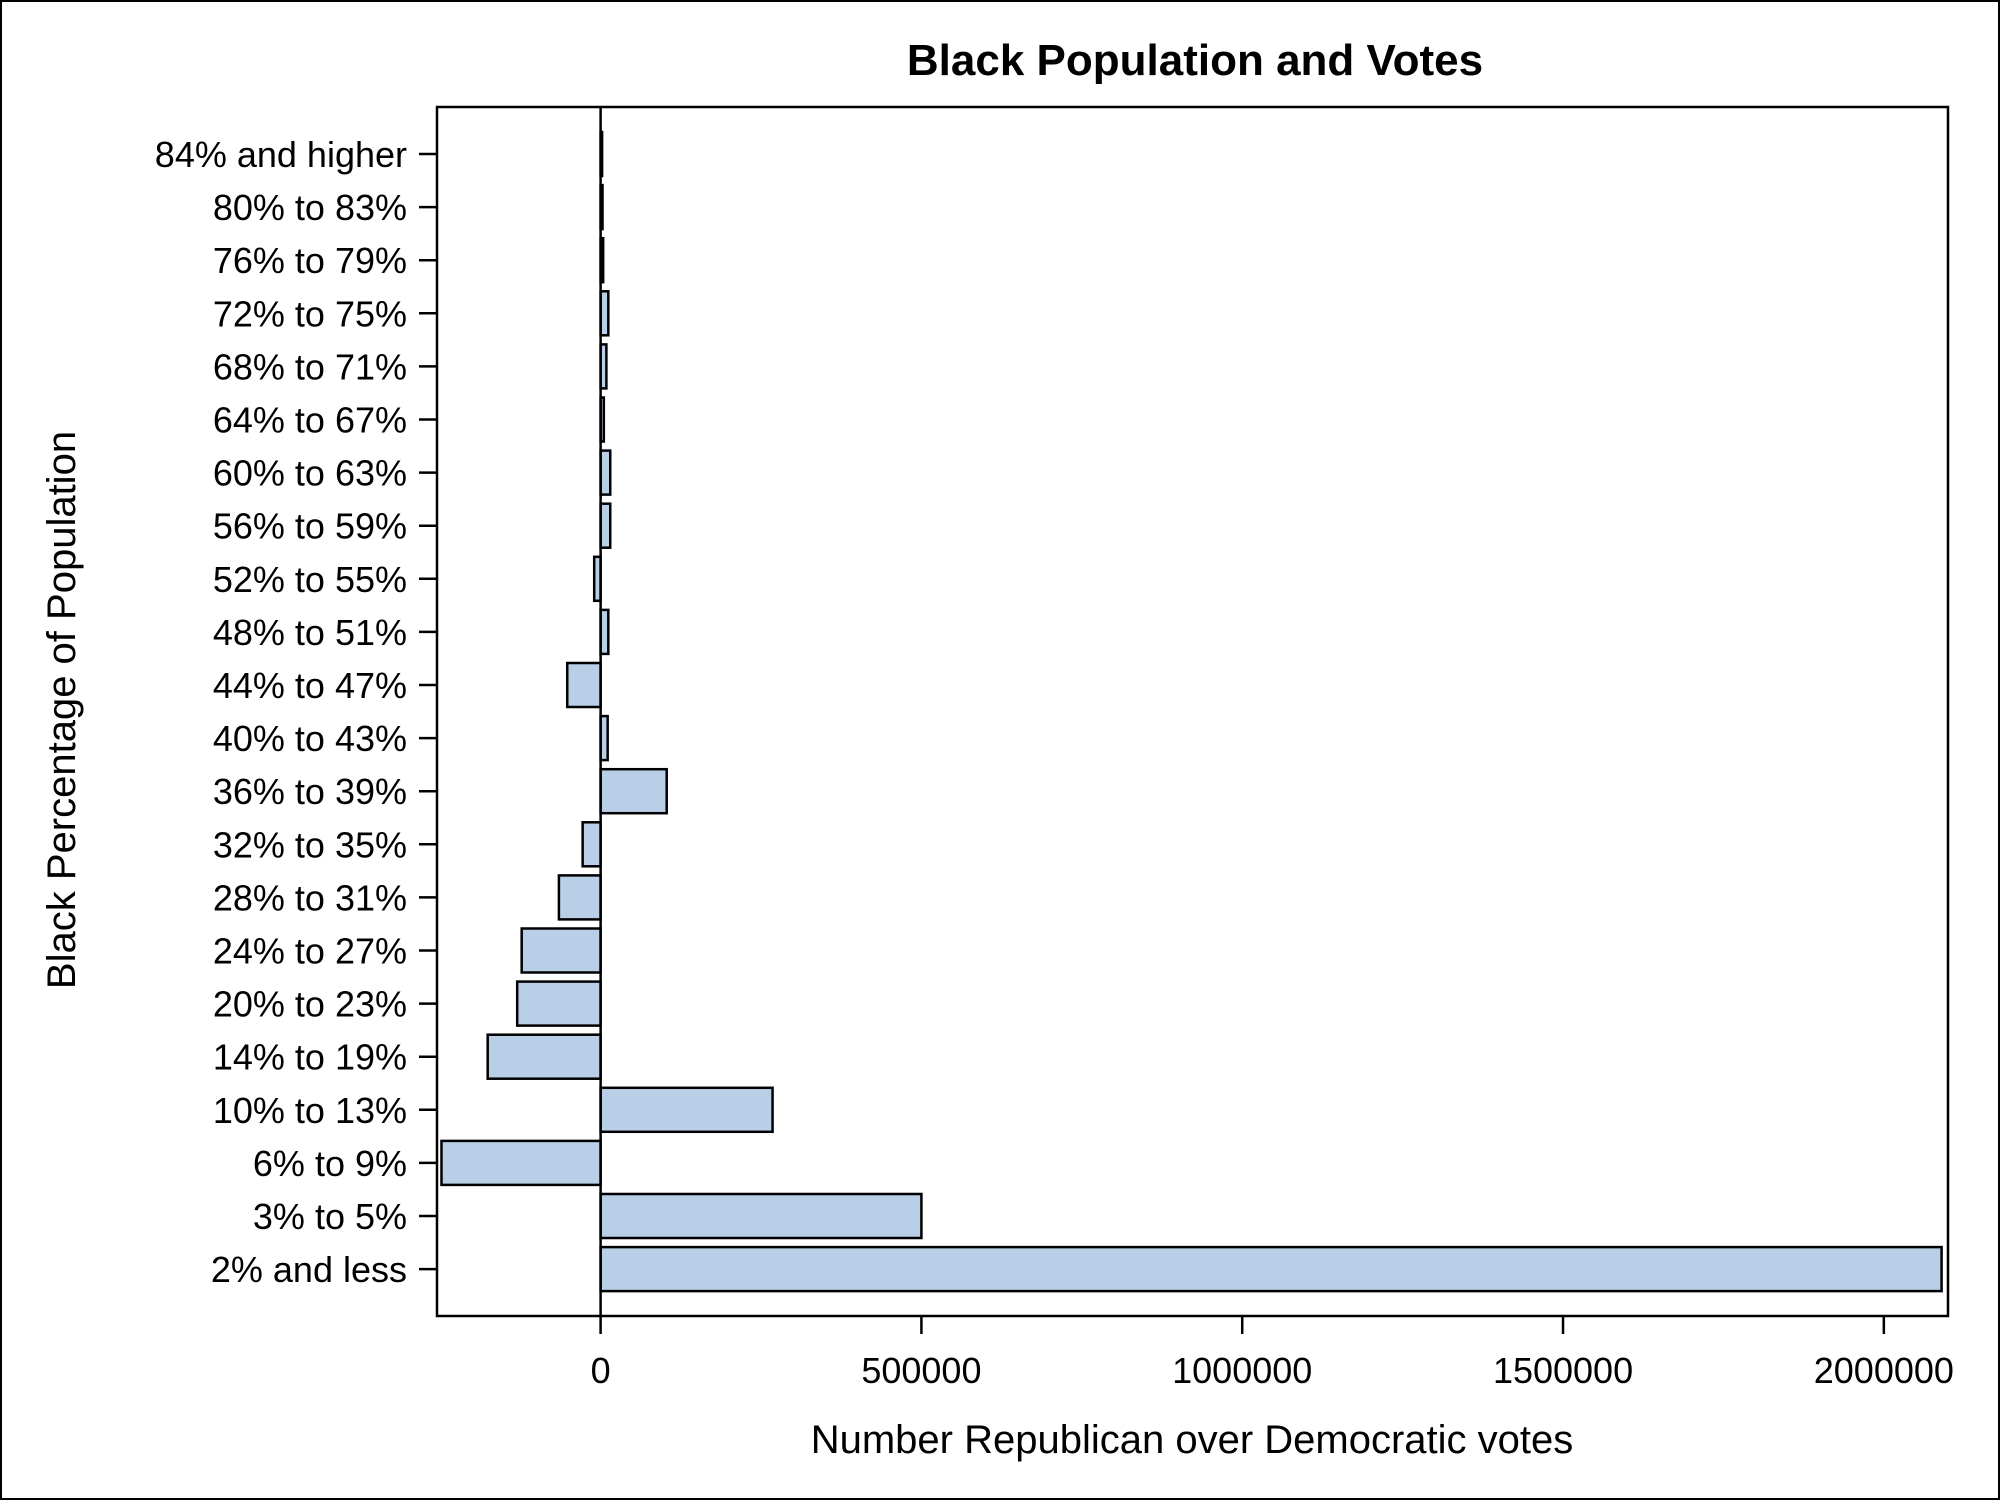  I want to click on y-tick-label: 80% to 83%, so click(310, 207).